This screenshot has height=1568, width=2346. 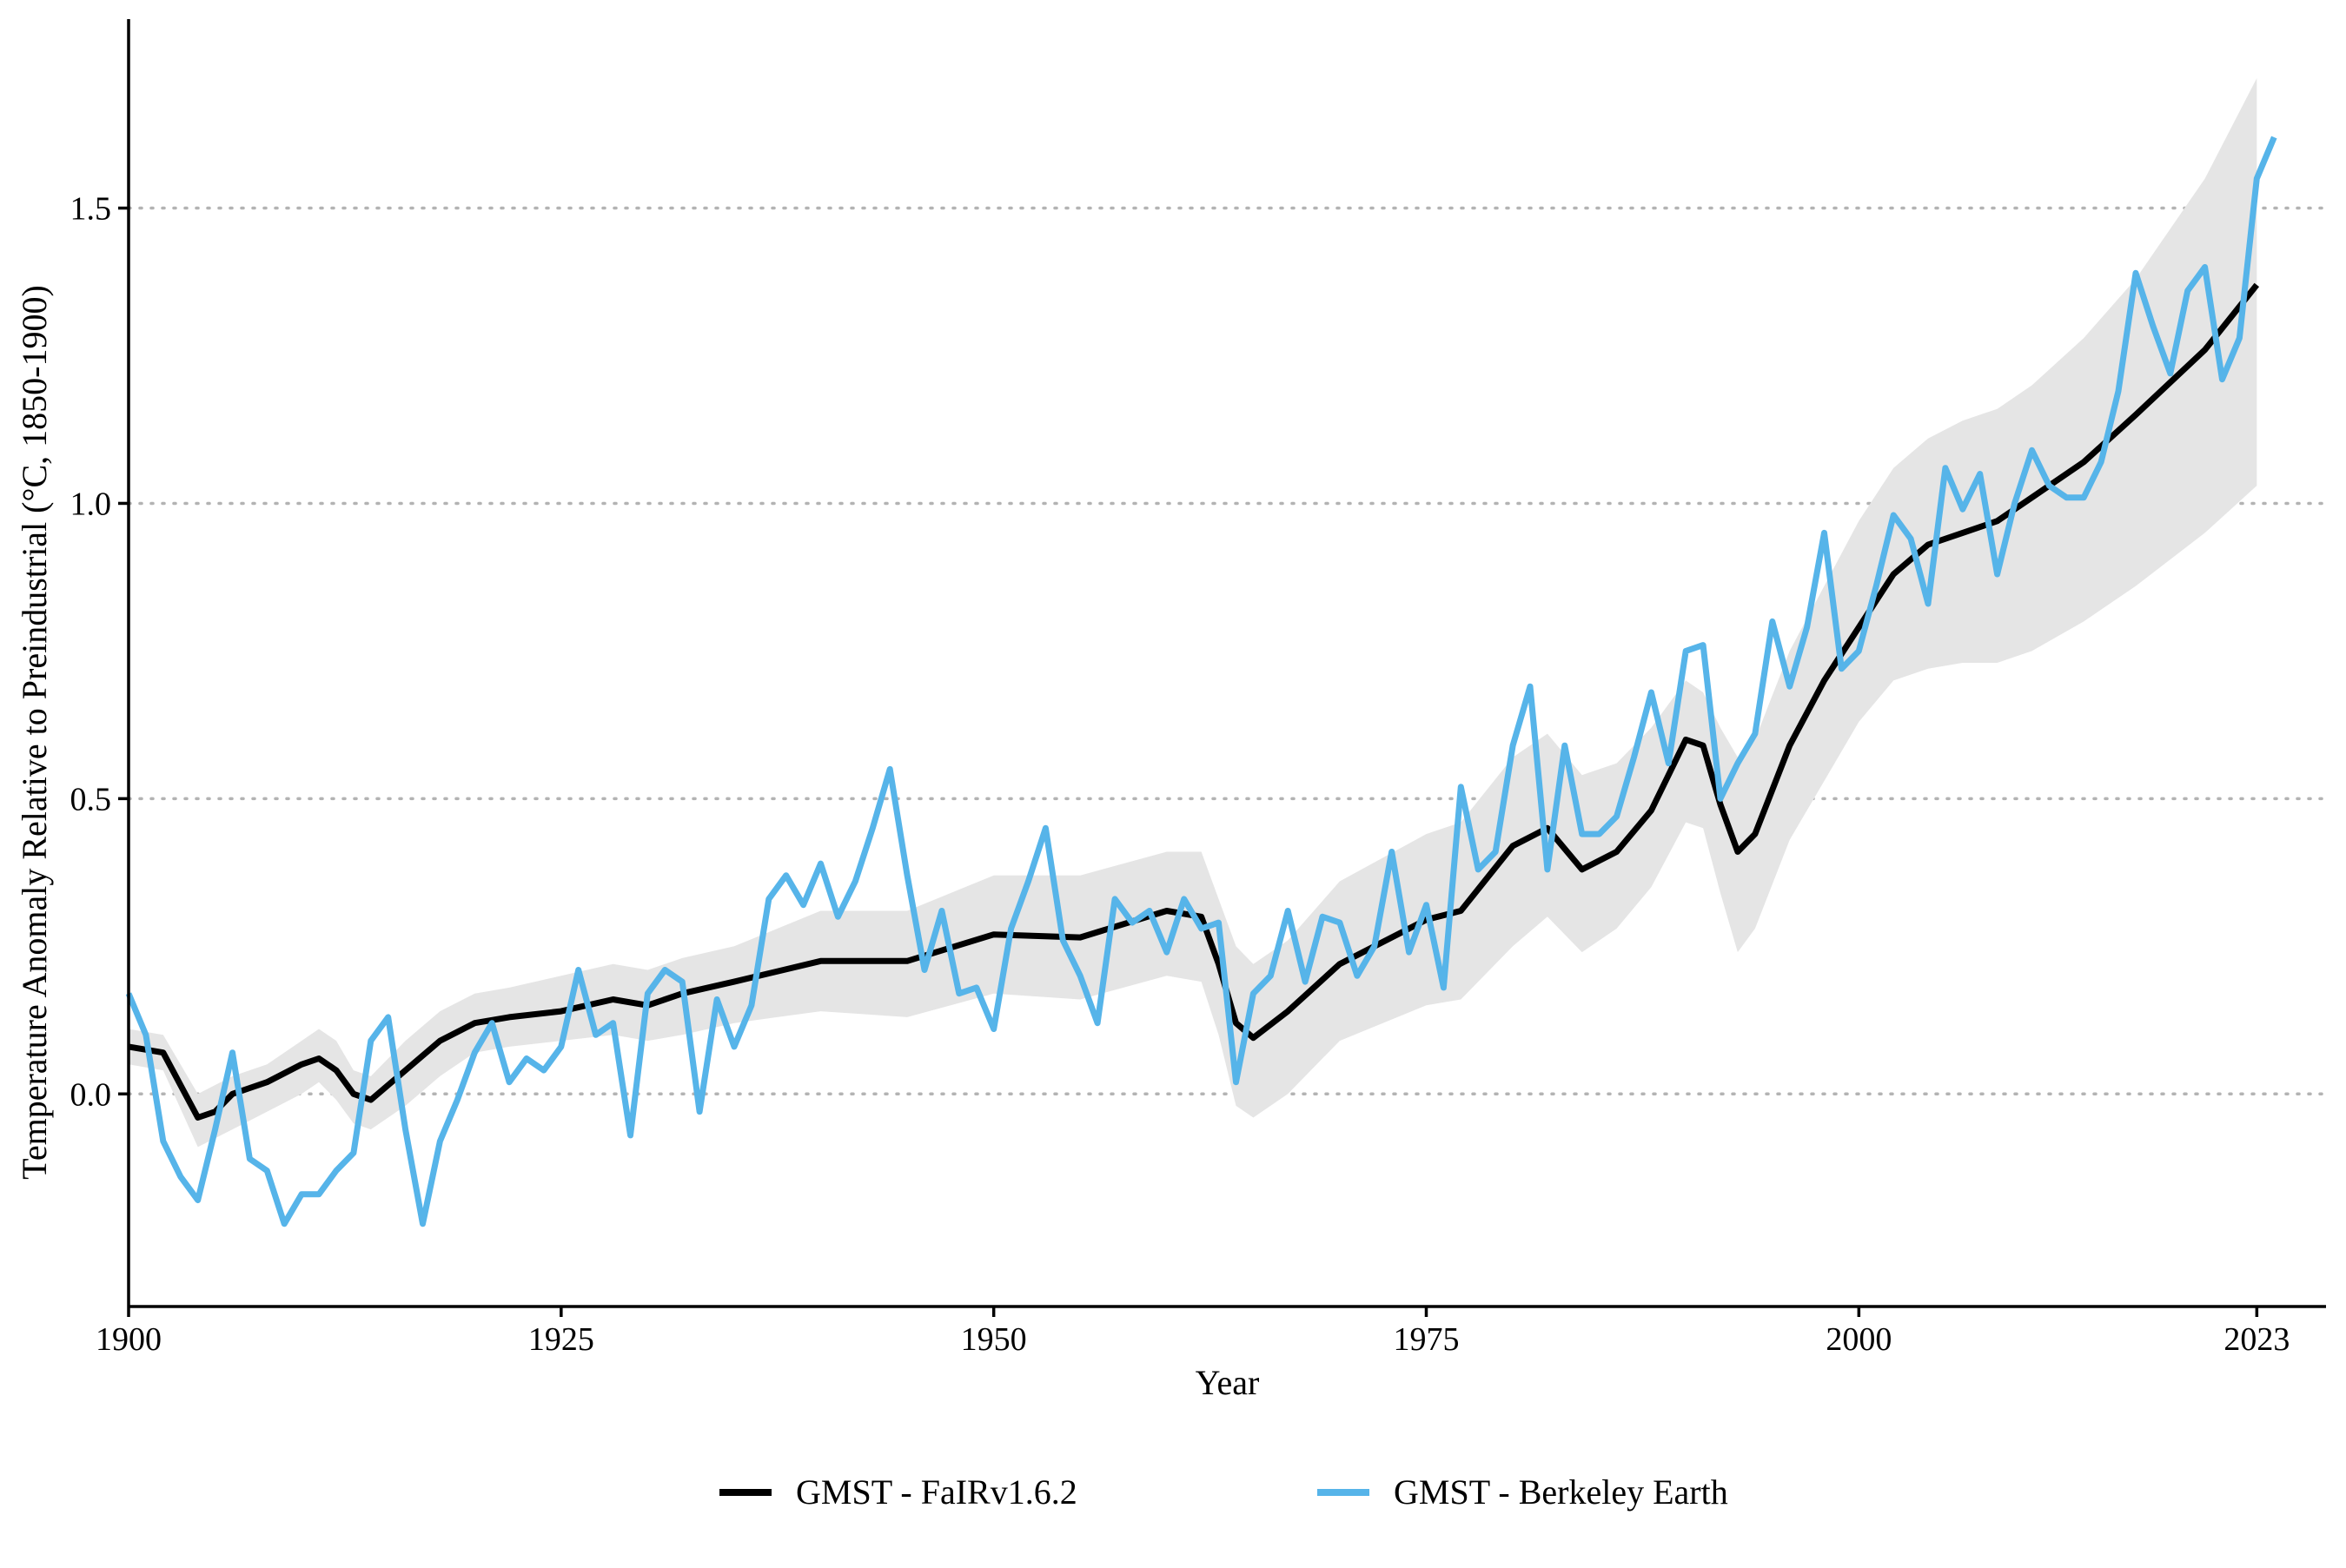 I want to click on x-tick-label-1: 1925, so click(x=561, y=1339).